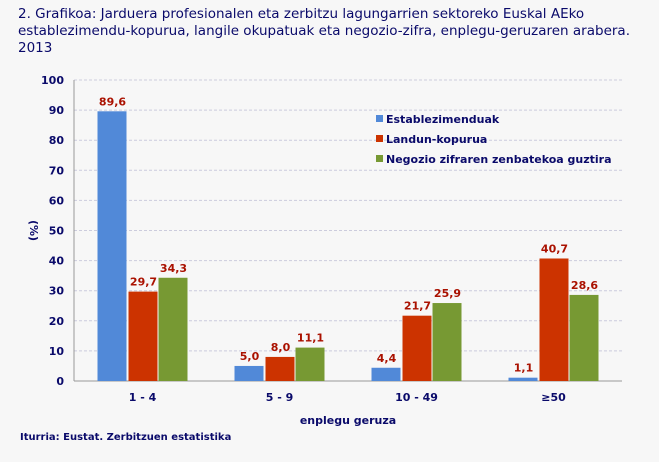 This screenshot has width=659, height=462. What do you see at coordinates (584, 285) in the screenshot?
I see `data-label: 28,6` at bounding box center [584, 285].